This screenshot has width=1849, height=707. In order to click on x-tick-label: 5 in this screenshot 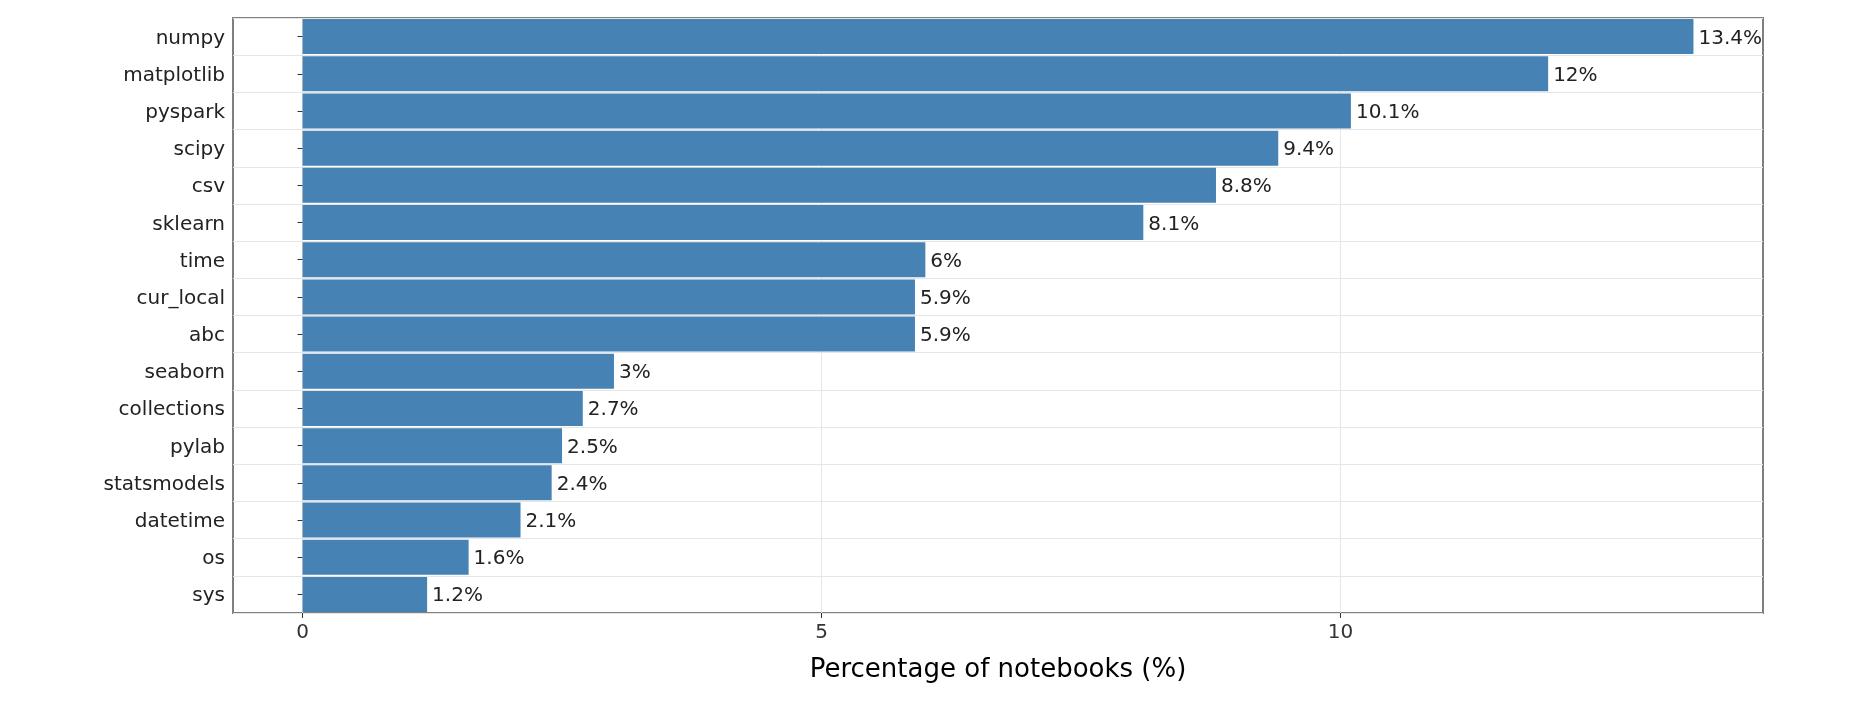, I will do `click(821, 631)`.